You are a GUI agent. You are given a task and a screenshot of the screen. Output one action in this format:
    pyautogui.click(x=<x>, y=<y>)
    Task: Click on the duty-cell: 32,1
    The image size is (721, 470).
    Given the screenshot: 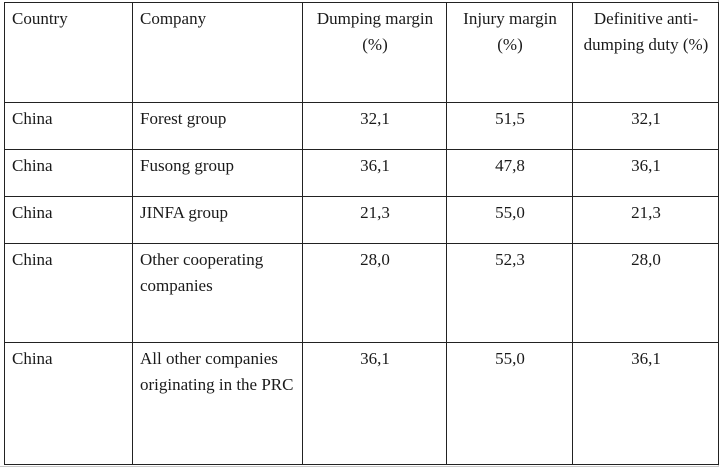 What is the action you would take?
    pyautogui.click(x=645, y=126)
    